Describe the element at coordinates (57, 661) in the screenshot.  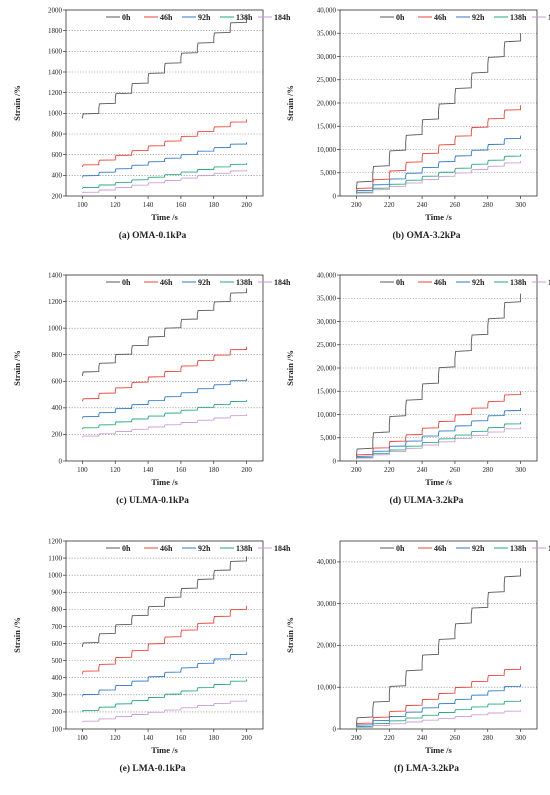
I see `y-tick-label: 500` at that location.